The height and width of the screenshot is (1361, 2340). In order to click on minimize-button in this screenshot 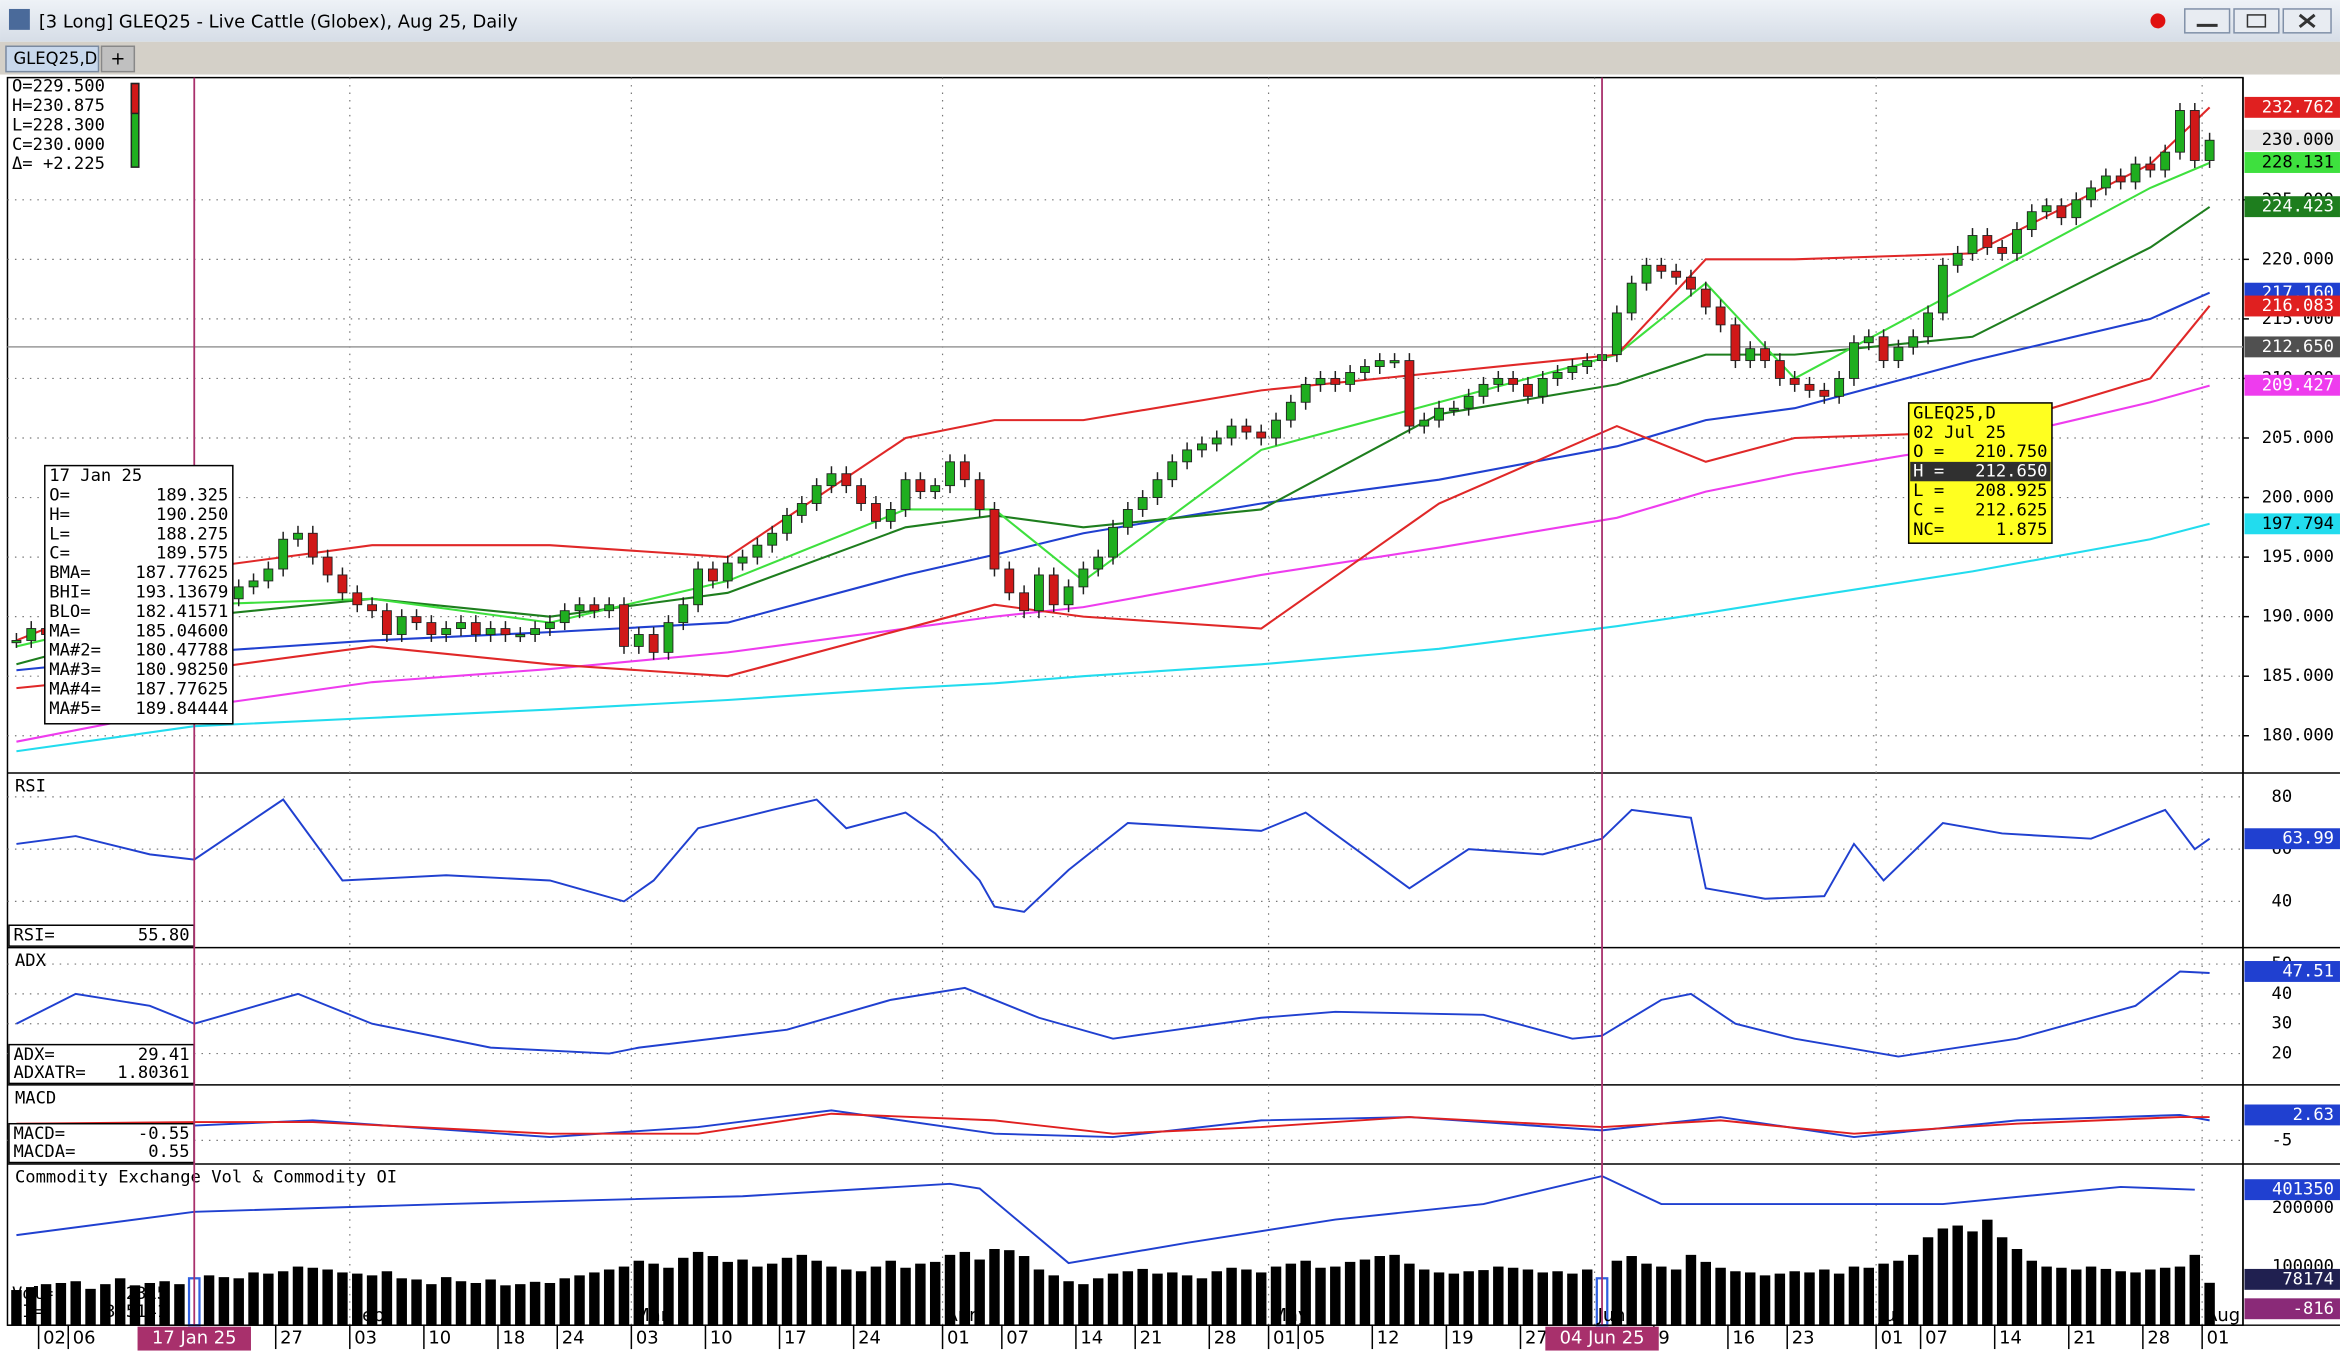, I will do `click(2207, 21)`.